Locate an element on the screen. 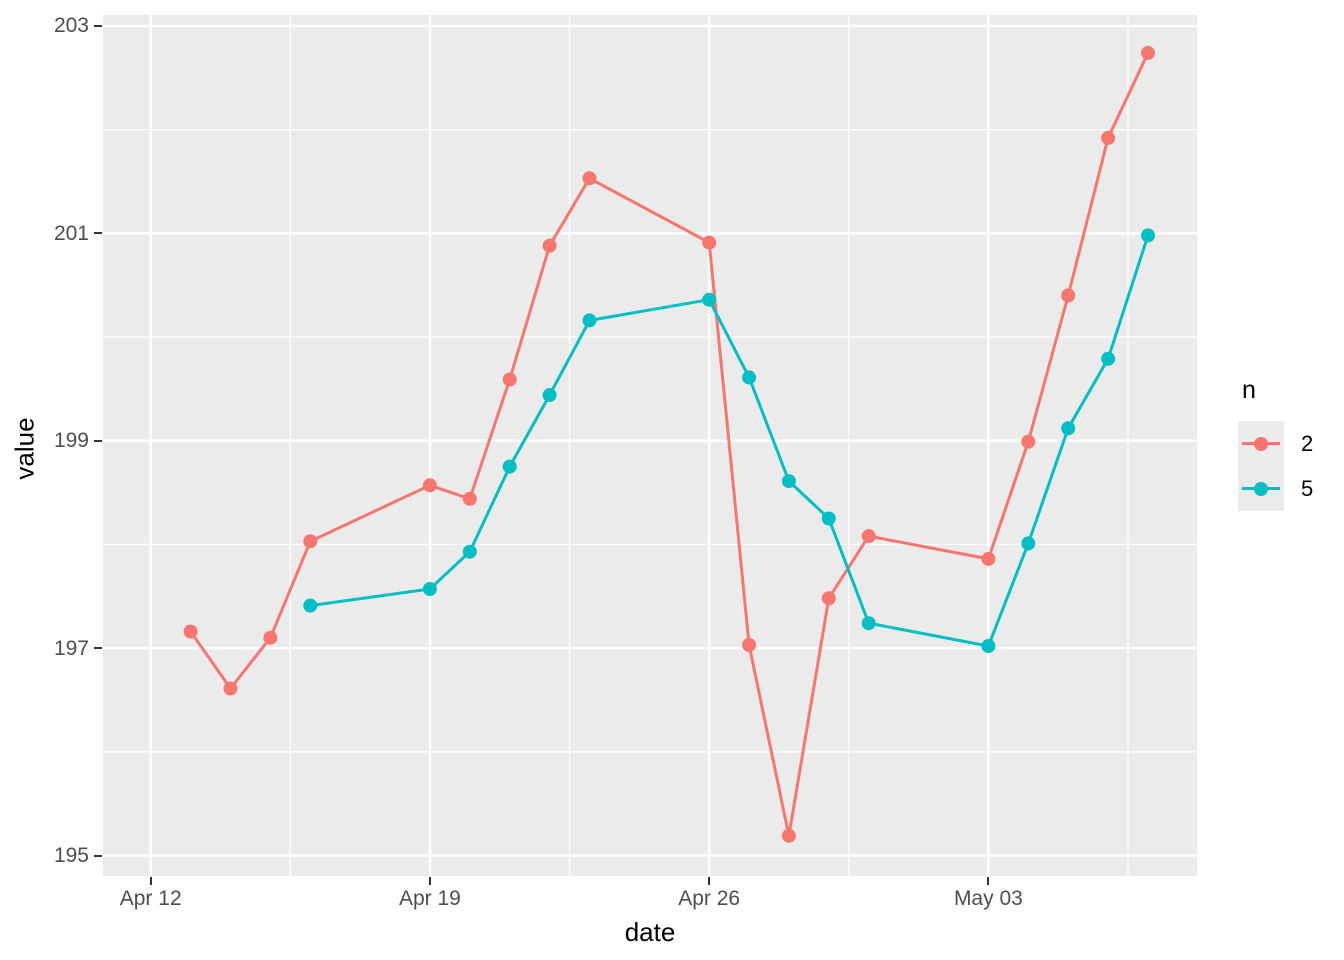  x-tick-label: Apr 19 is located at coordinates (429, 898).